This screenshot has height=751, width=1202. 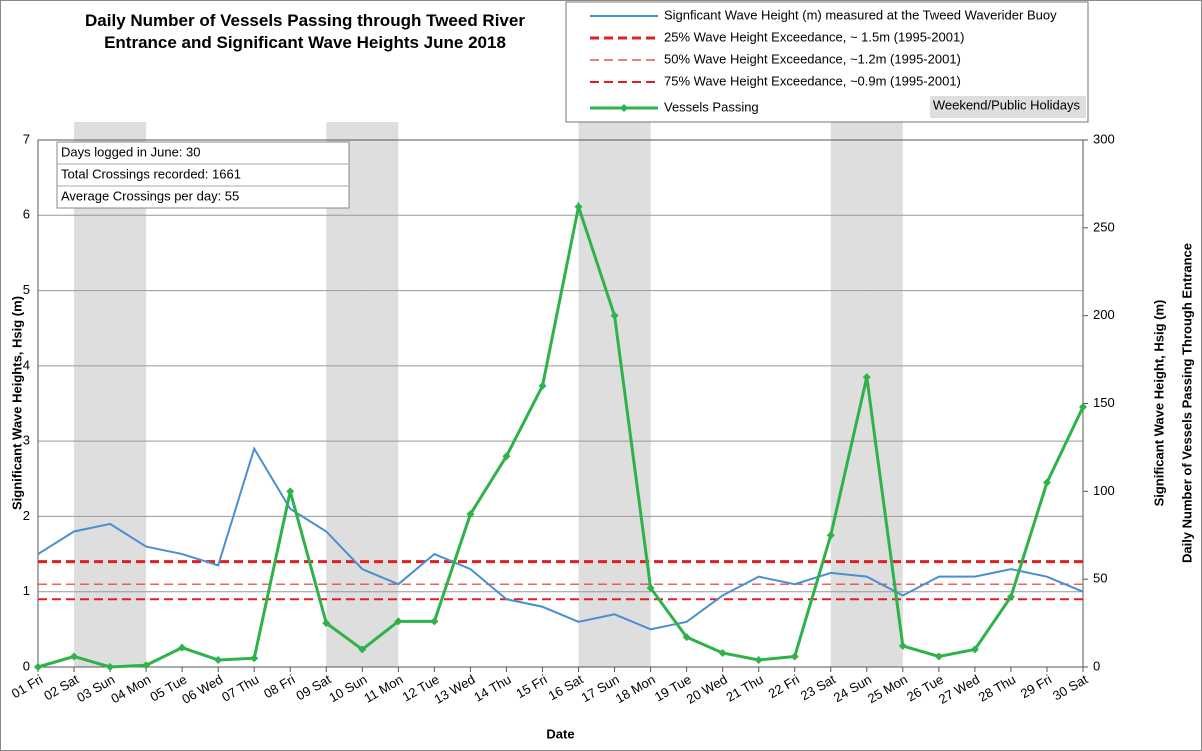 What do you see at coordinates (150, 195) in the screenshot?
I see `info-text: Average Crossings per day: 55` at bounding box center [150, 195].